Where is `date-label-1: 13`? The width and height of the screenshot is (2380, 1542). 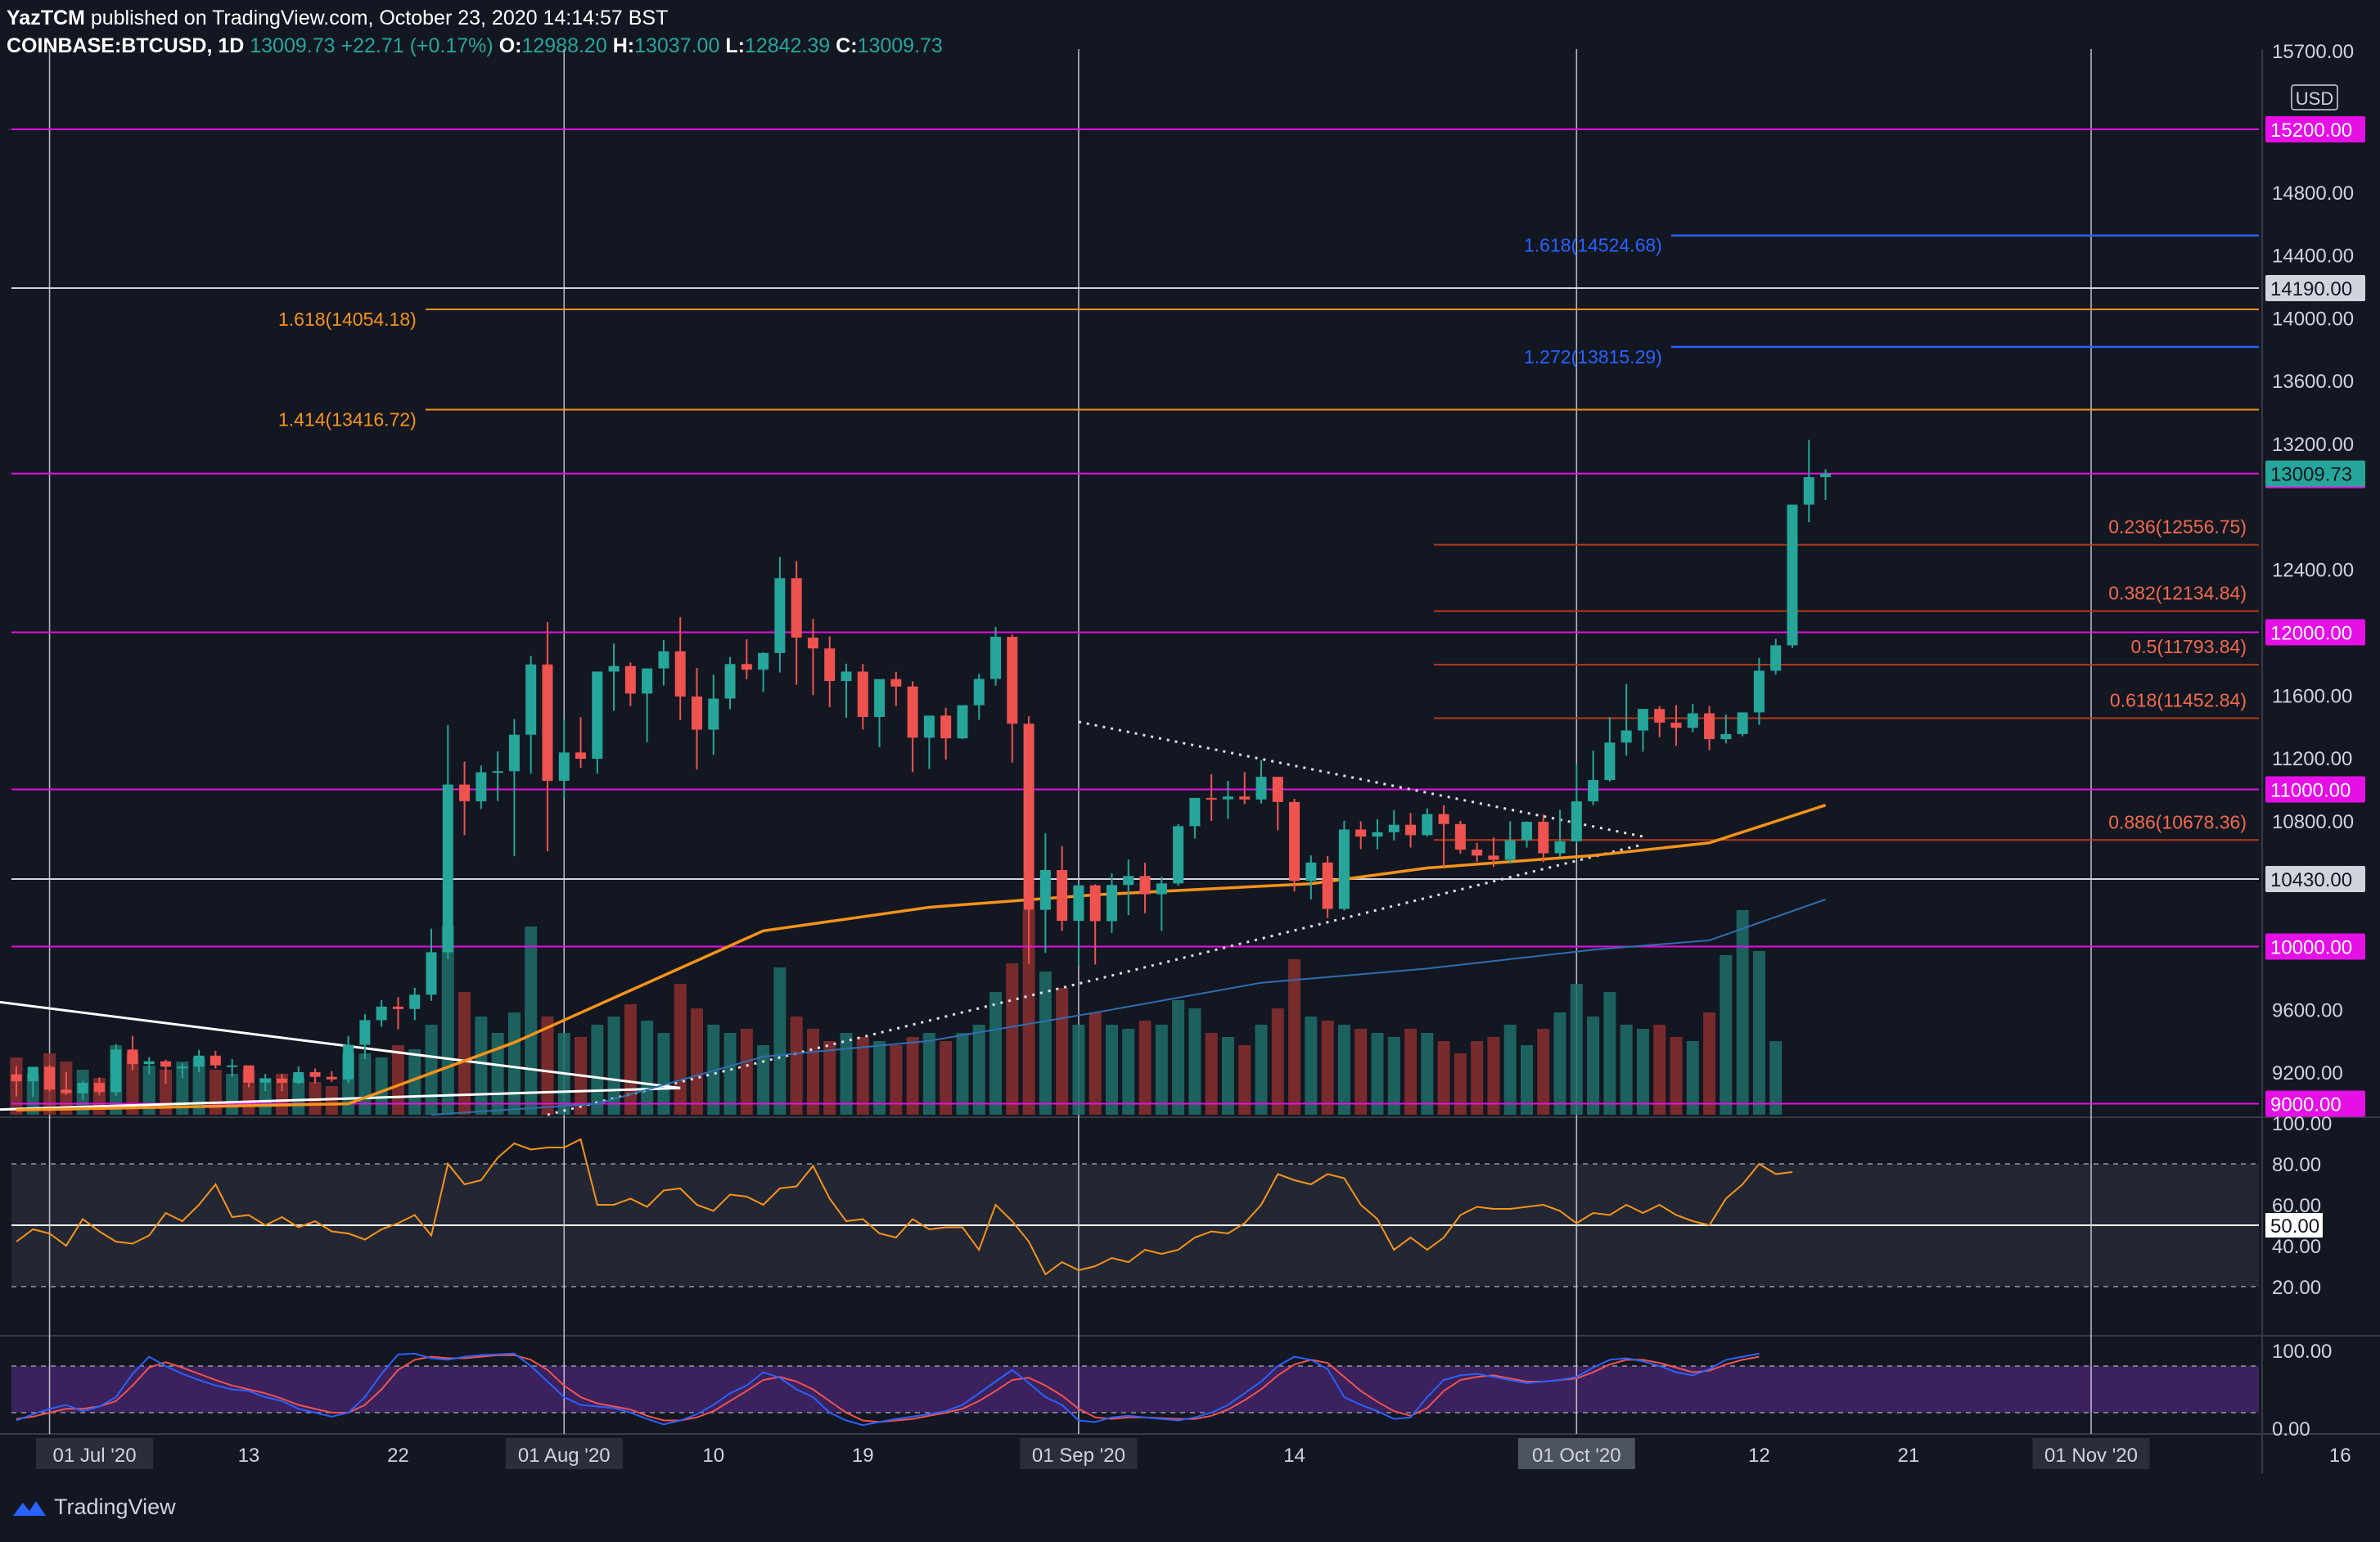 date-label-1: 13 is located at coordinates (249, 1456).